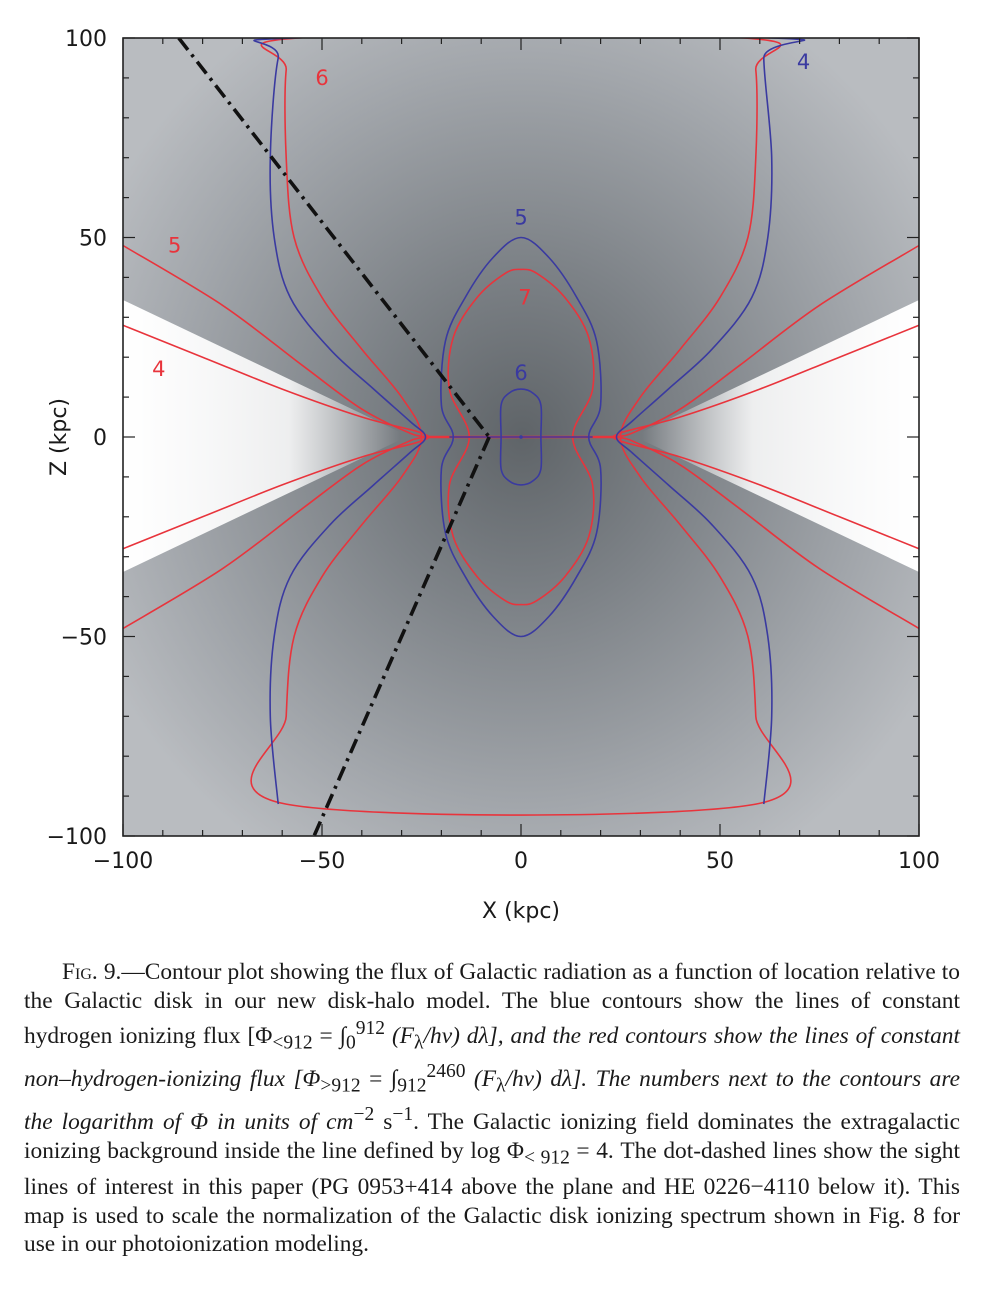 Image resolution: width=982 pixels, height=1314 pixels. What do you see at coordinates (174, 245) in the screenshot?
I see `red-contour-label: 5` at bounding box center [174, 245].